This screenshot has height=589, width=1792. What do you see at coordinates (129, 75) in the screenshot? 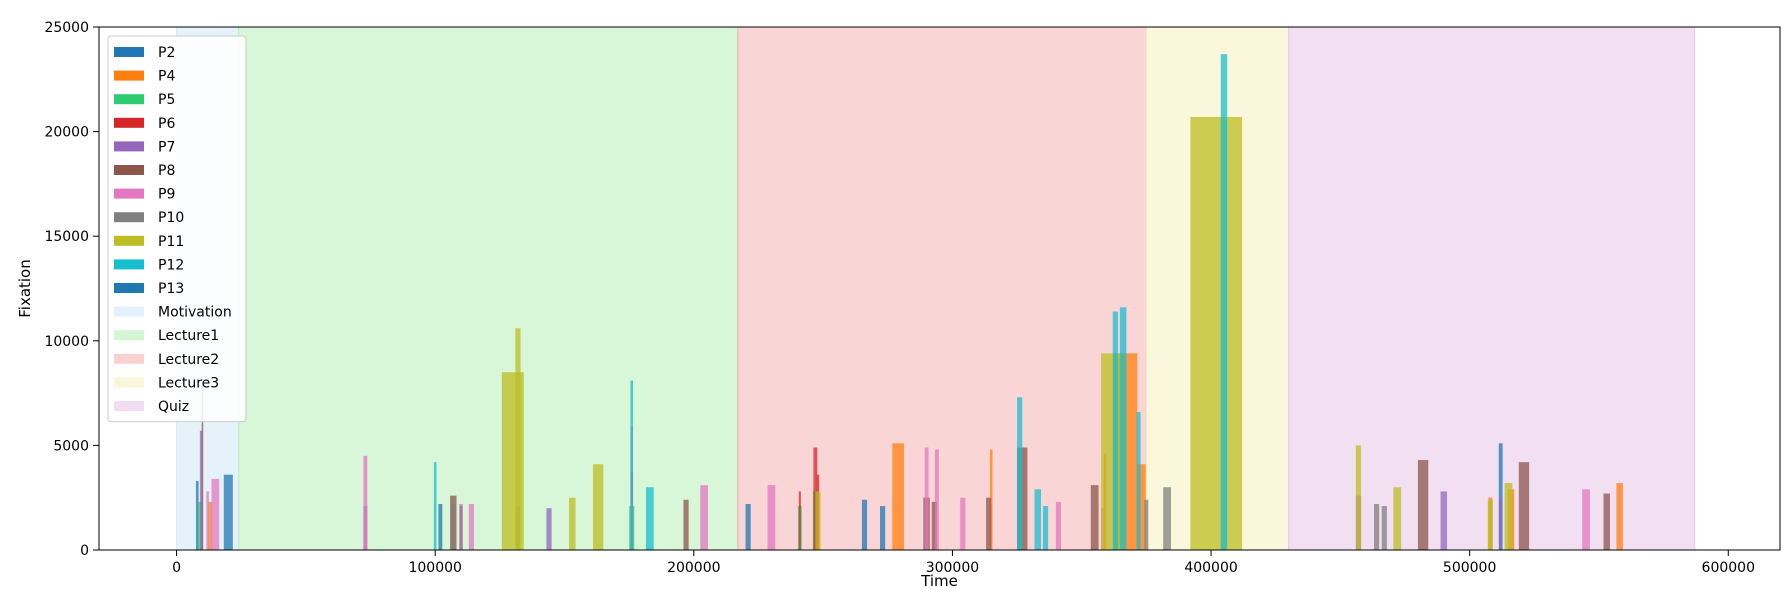
I see `legend-swatch-p4` at bounding box center [129, 75].